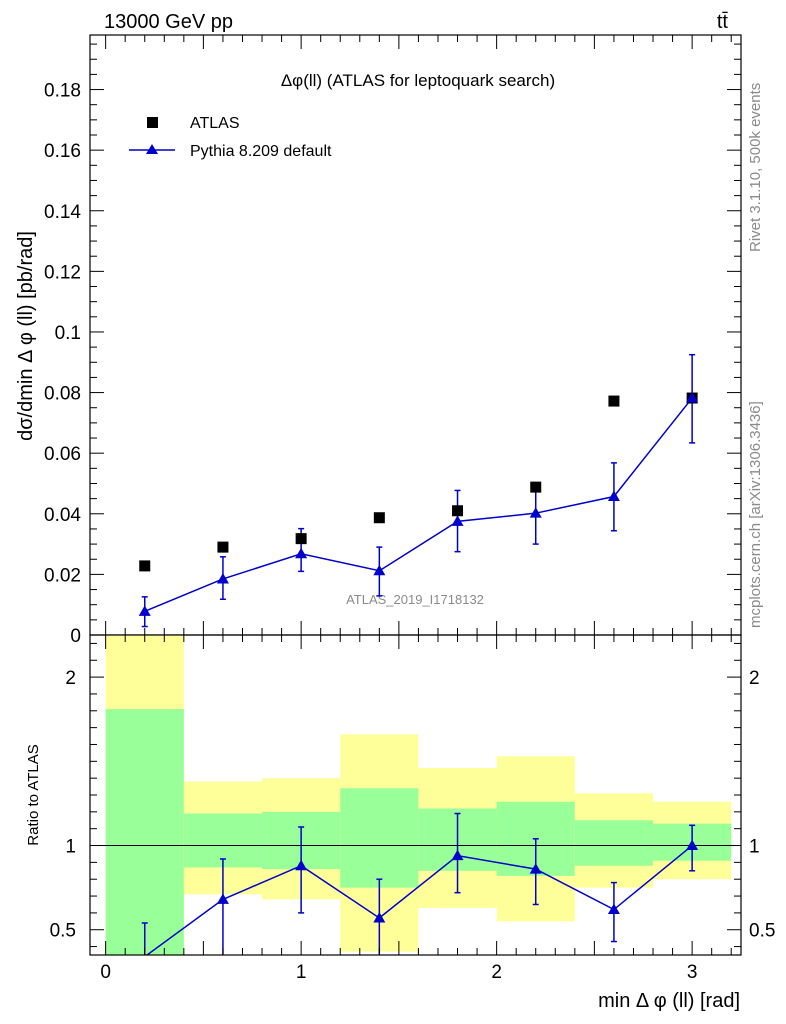 The image size is (786, 1024). Describe the element at coordinates (70, 678) in the screenshot. I see `ratio-y-tick-label: 2` at that location.